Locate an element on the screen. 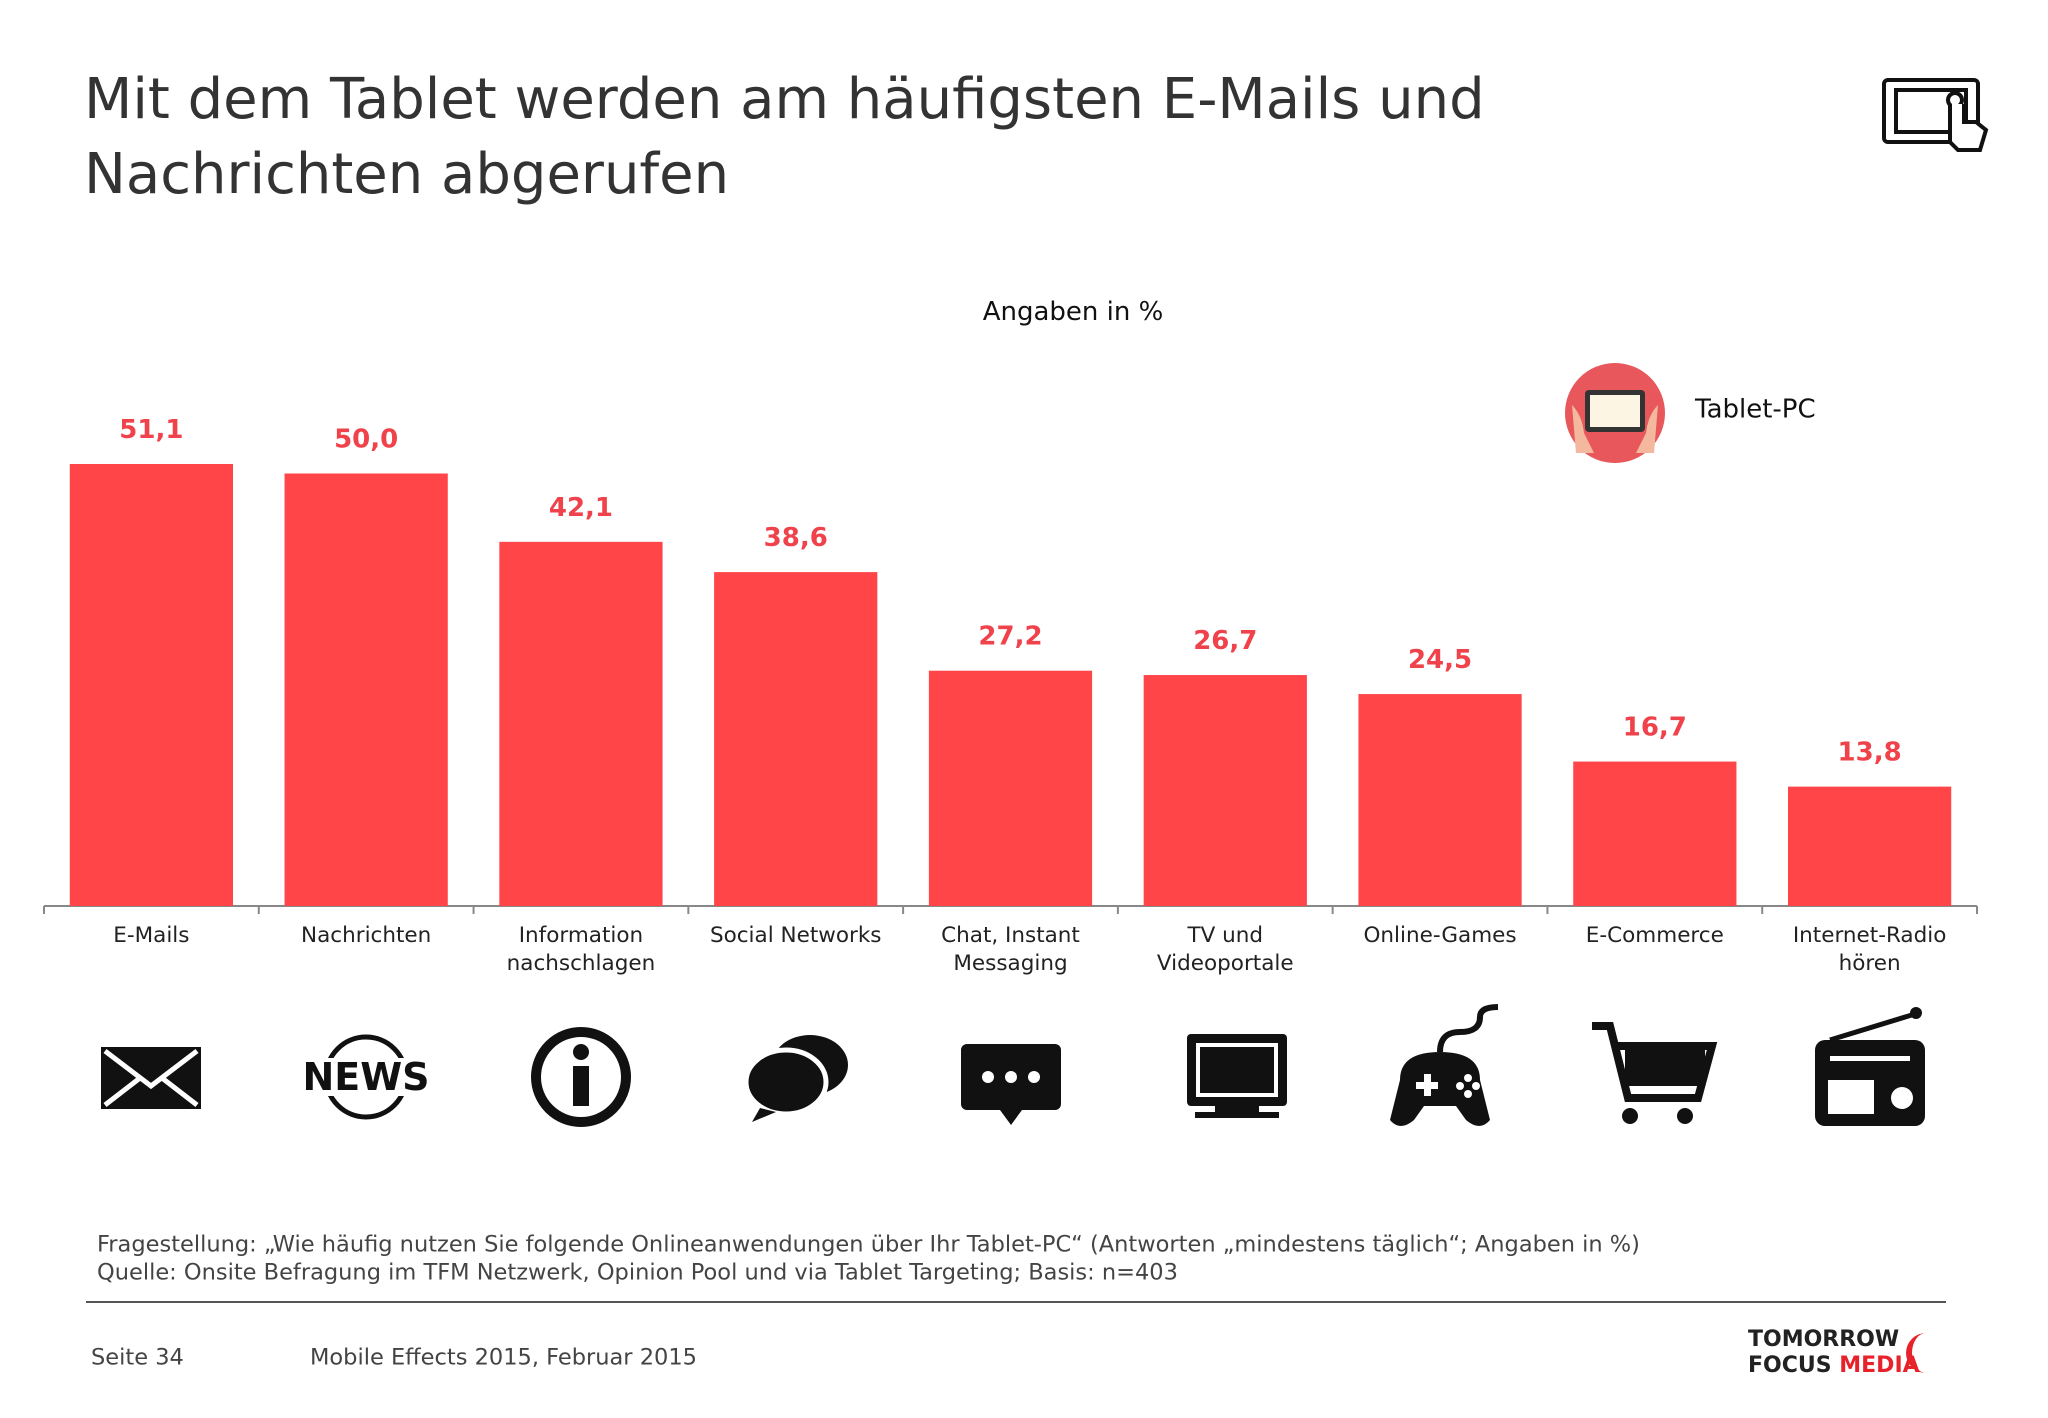 This screenshot has width=2048, height=1418. logo-mark is located at coordinates (1916, 1353).